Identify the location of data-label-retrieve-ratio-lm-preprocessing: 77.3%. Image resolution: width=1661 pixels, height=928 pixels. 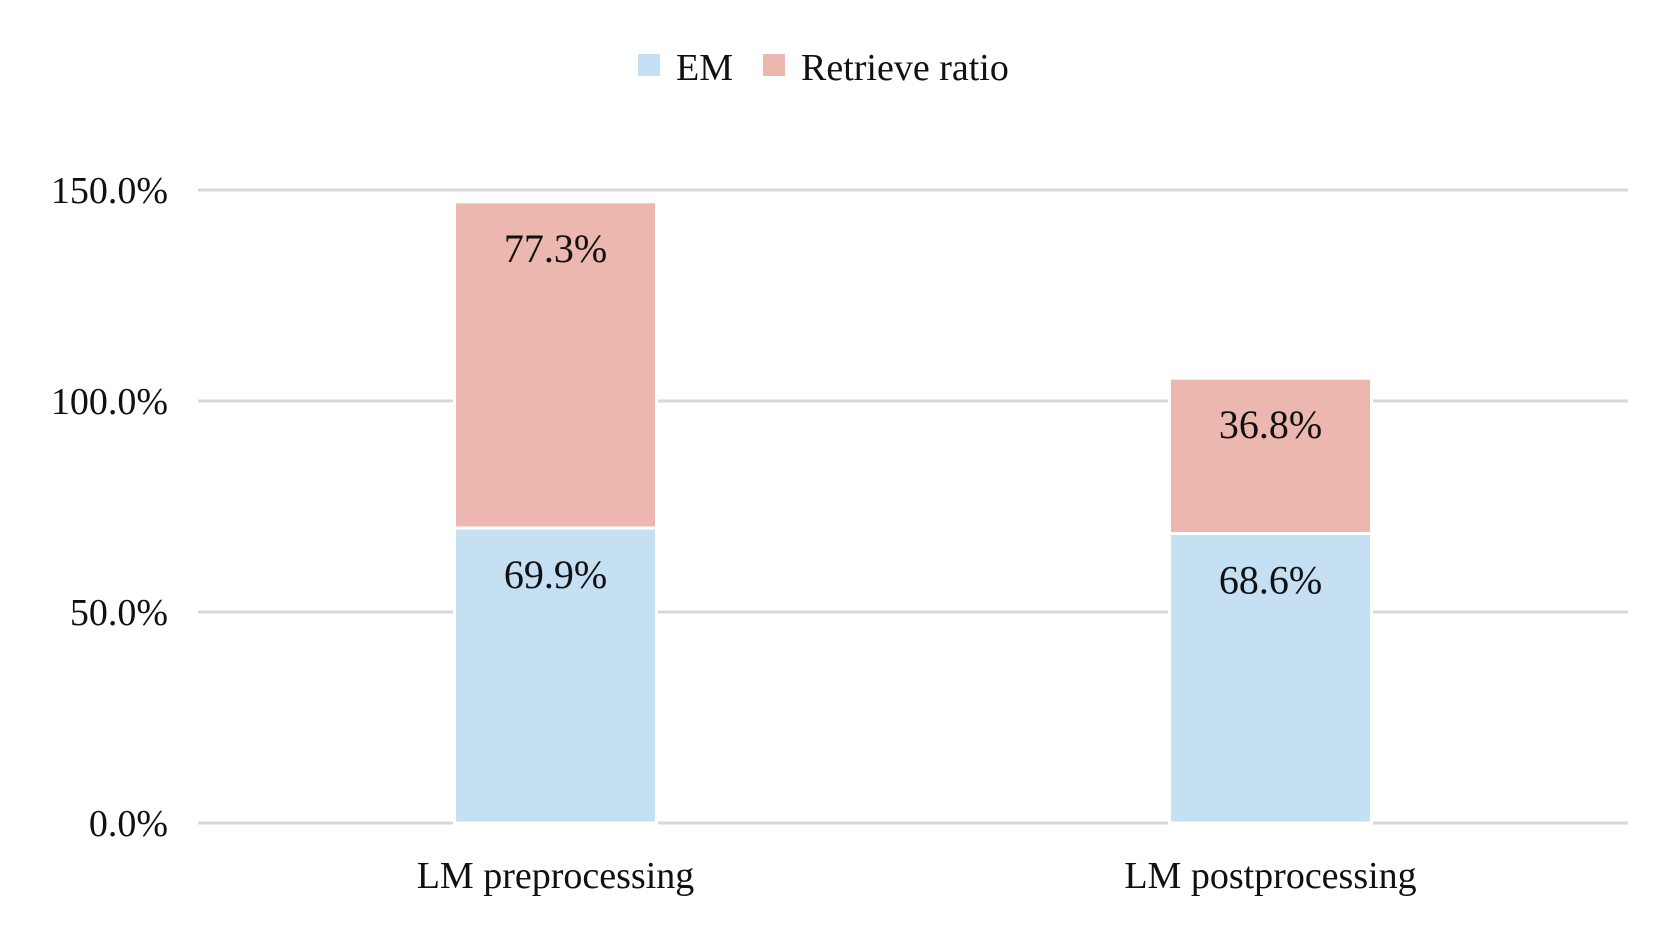
(555, 248).